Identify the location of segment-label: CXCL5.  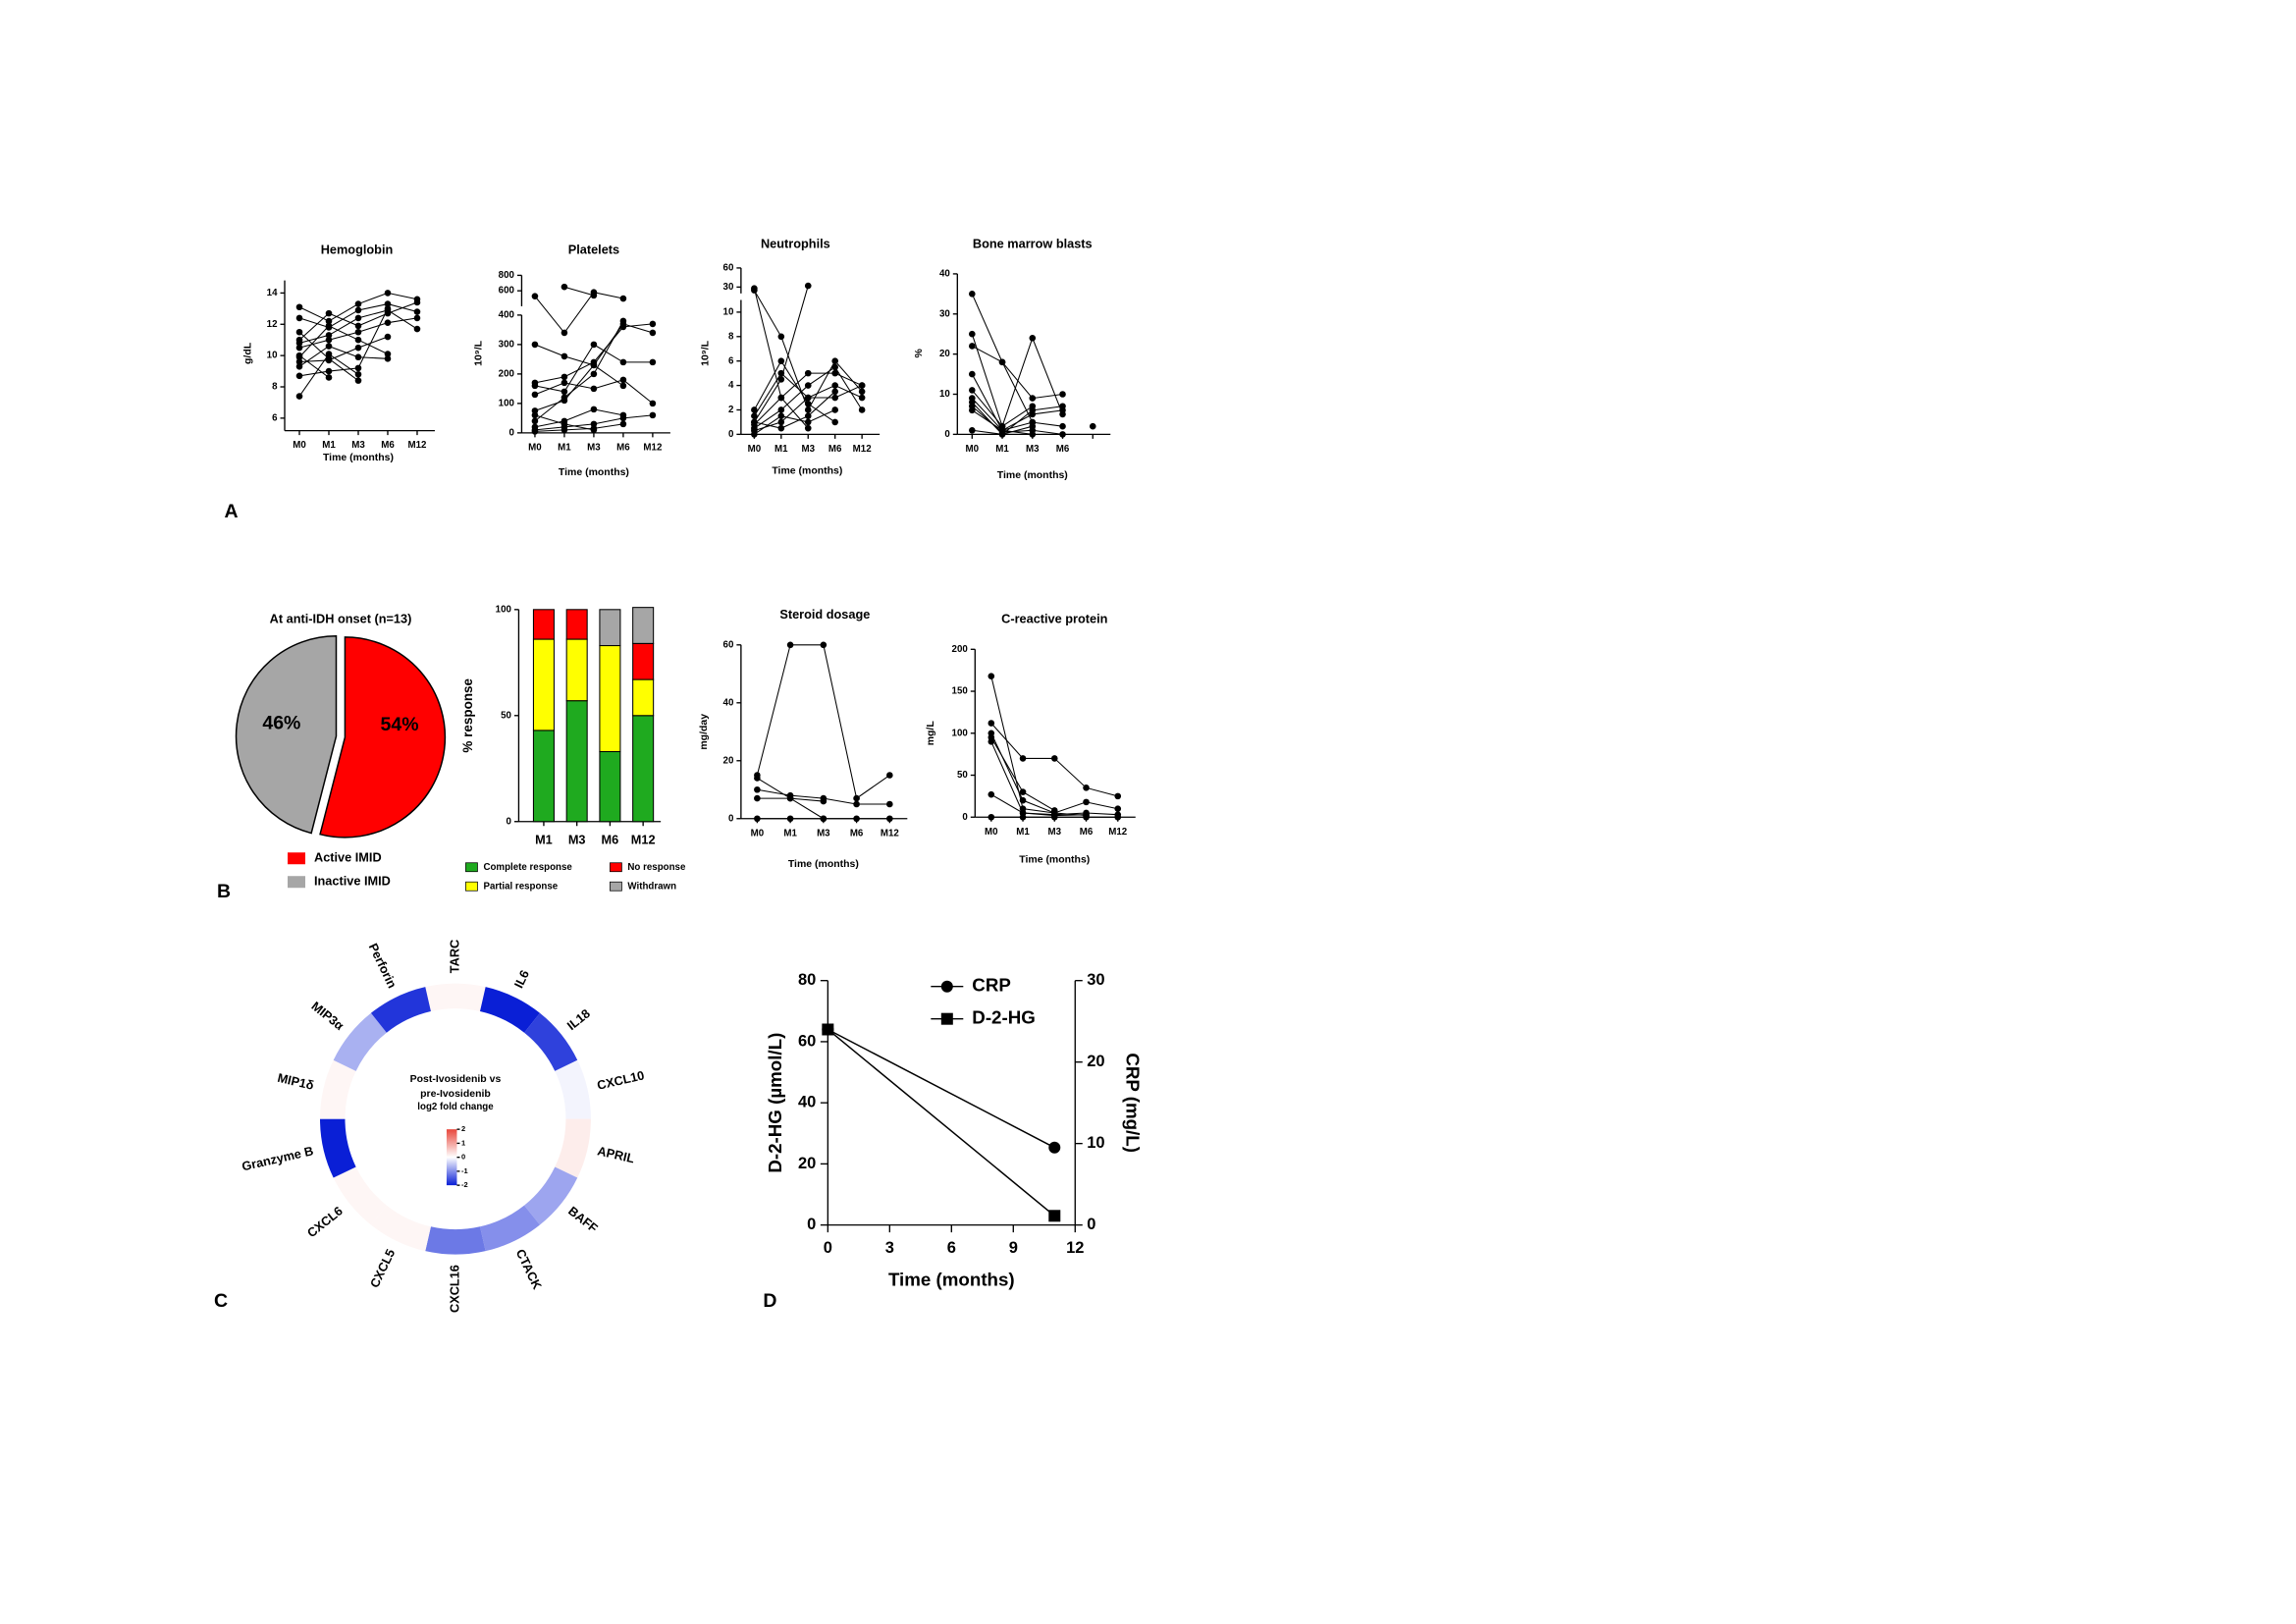
(383, 1268).